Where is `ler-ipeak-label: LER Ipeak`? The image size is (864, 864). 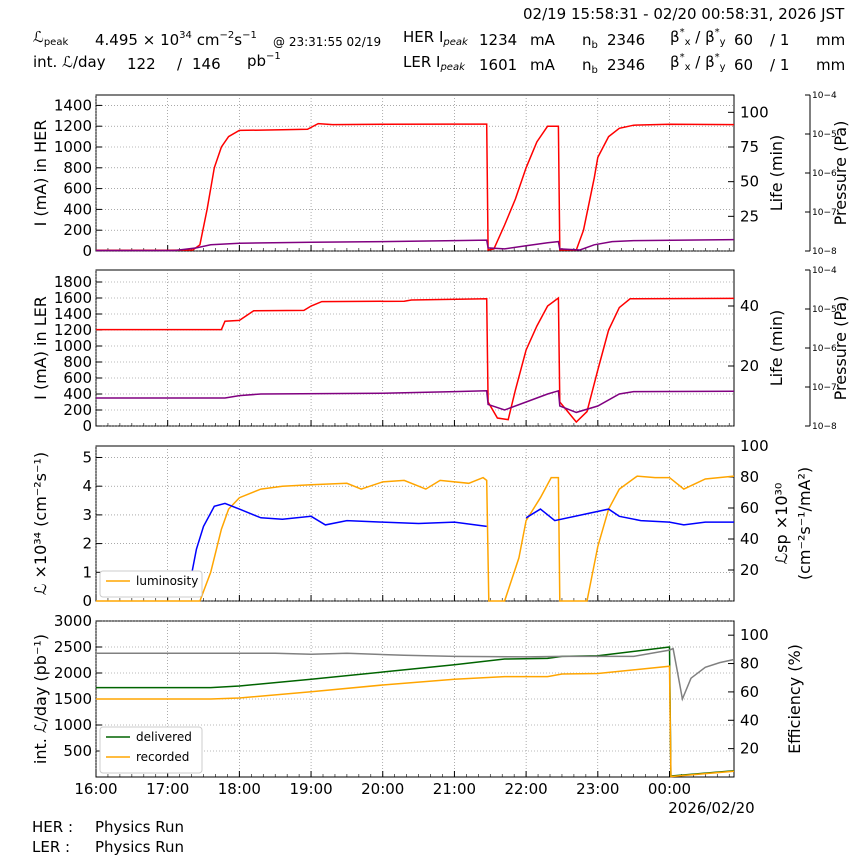 ler-ipeak-label: LER Ipeak is located at coordinates (434, 63).